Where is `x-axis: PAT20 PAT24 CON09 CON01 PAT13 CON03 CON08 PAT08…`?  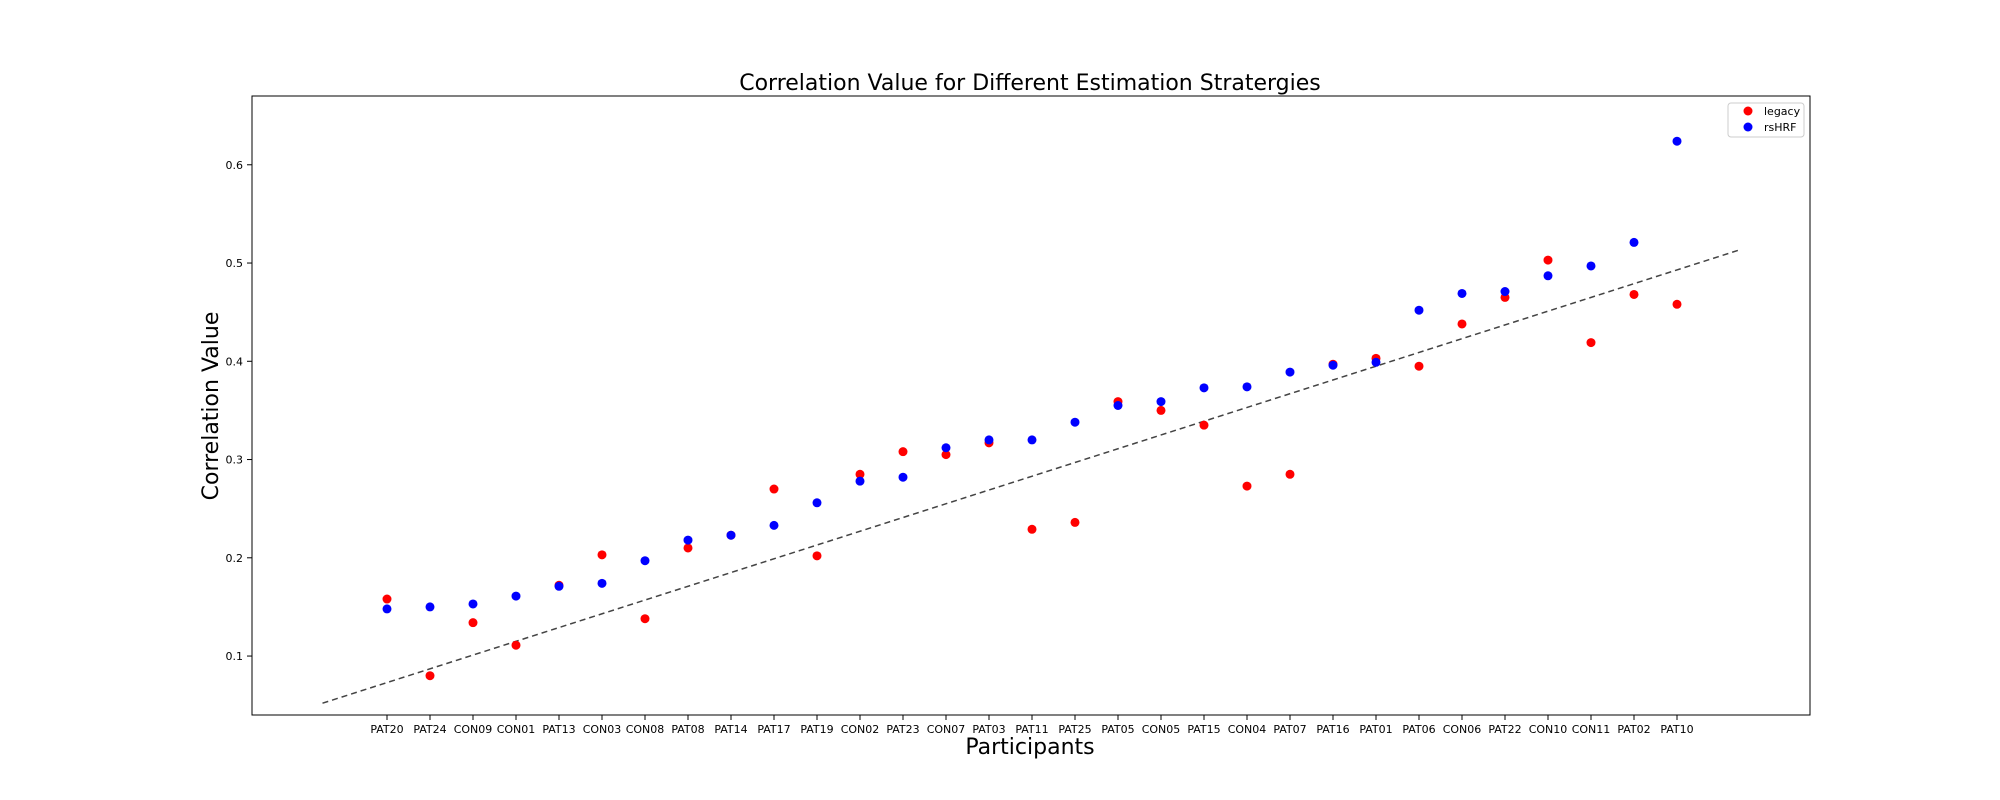 x-axis: PAT20 PAT24 CON09 CON01 PAT13 CON03 CON08 PAT08… is located at coordinates (1032, 725).